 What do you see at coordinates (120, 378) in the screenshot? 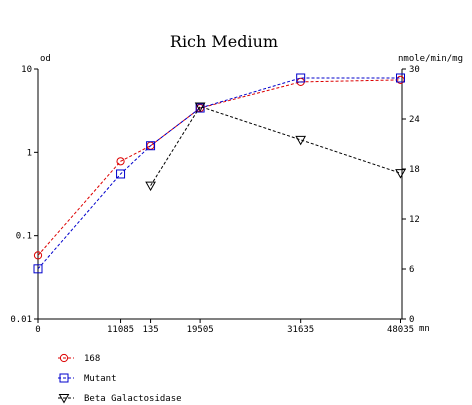
I see `legend: 168 Mutant Beta Galactosidase` at bounding box center [120, 378].